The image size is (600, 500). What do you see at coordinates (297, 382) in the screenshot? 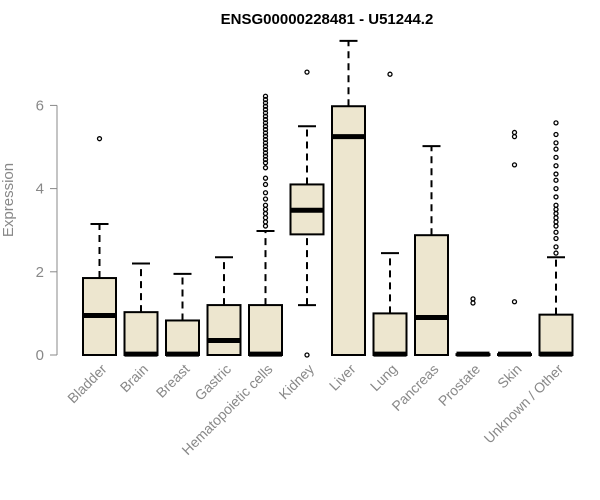
I see `category-label-5: Kidney` at bounding box center [297, 382].